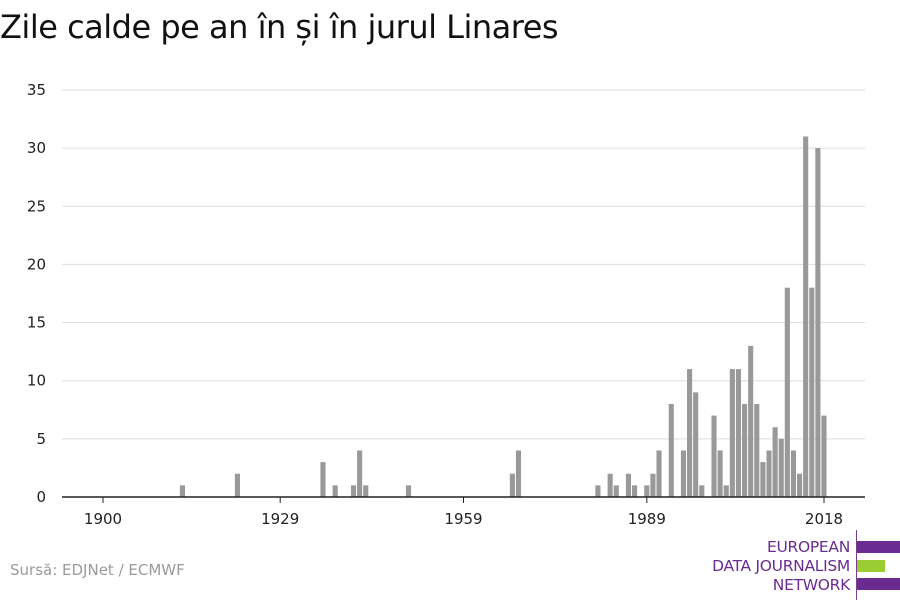 This screenshot has height=600, width=900. Describe the element at coordinates (518, 473) in the screenshot. I see `bar-1968` at that location.